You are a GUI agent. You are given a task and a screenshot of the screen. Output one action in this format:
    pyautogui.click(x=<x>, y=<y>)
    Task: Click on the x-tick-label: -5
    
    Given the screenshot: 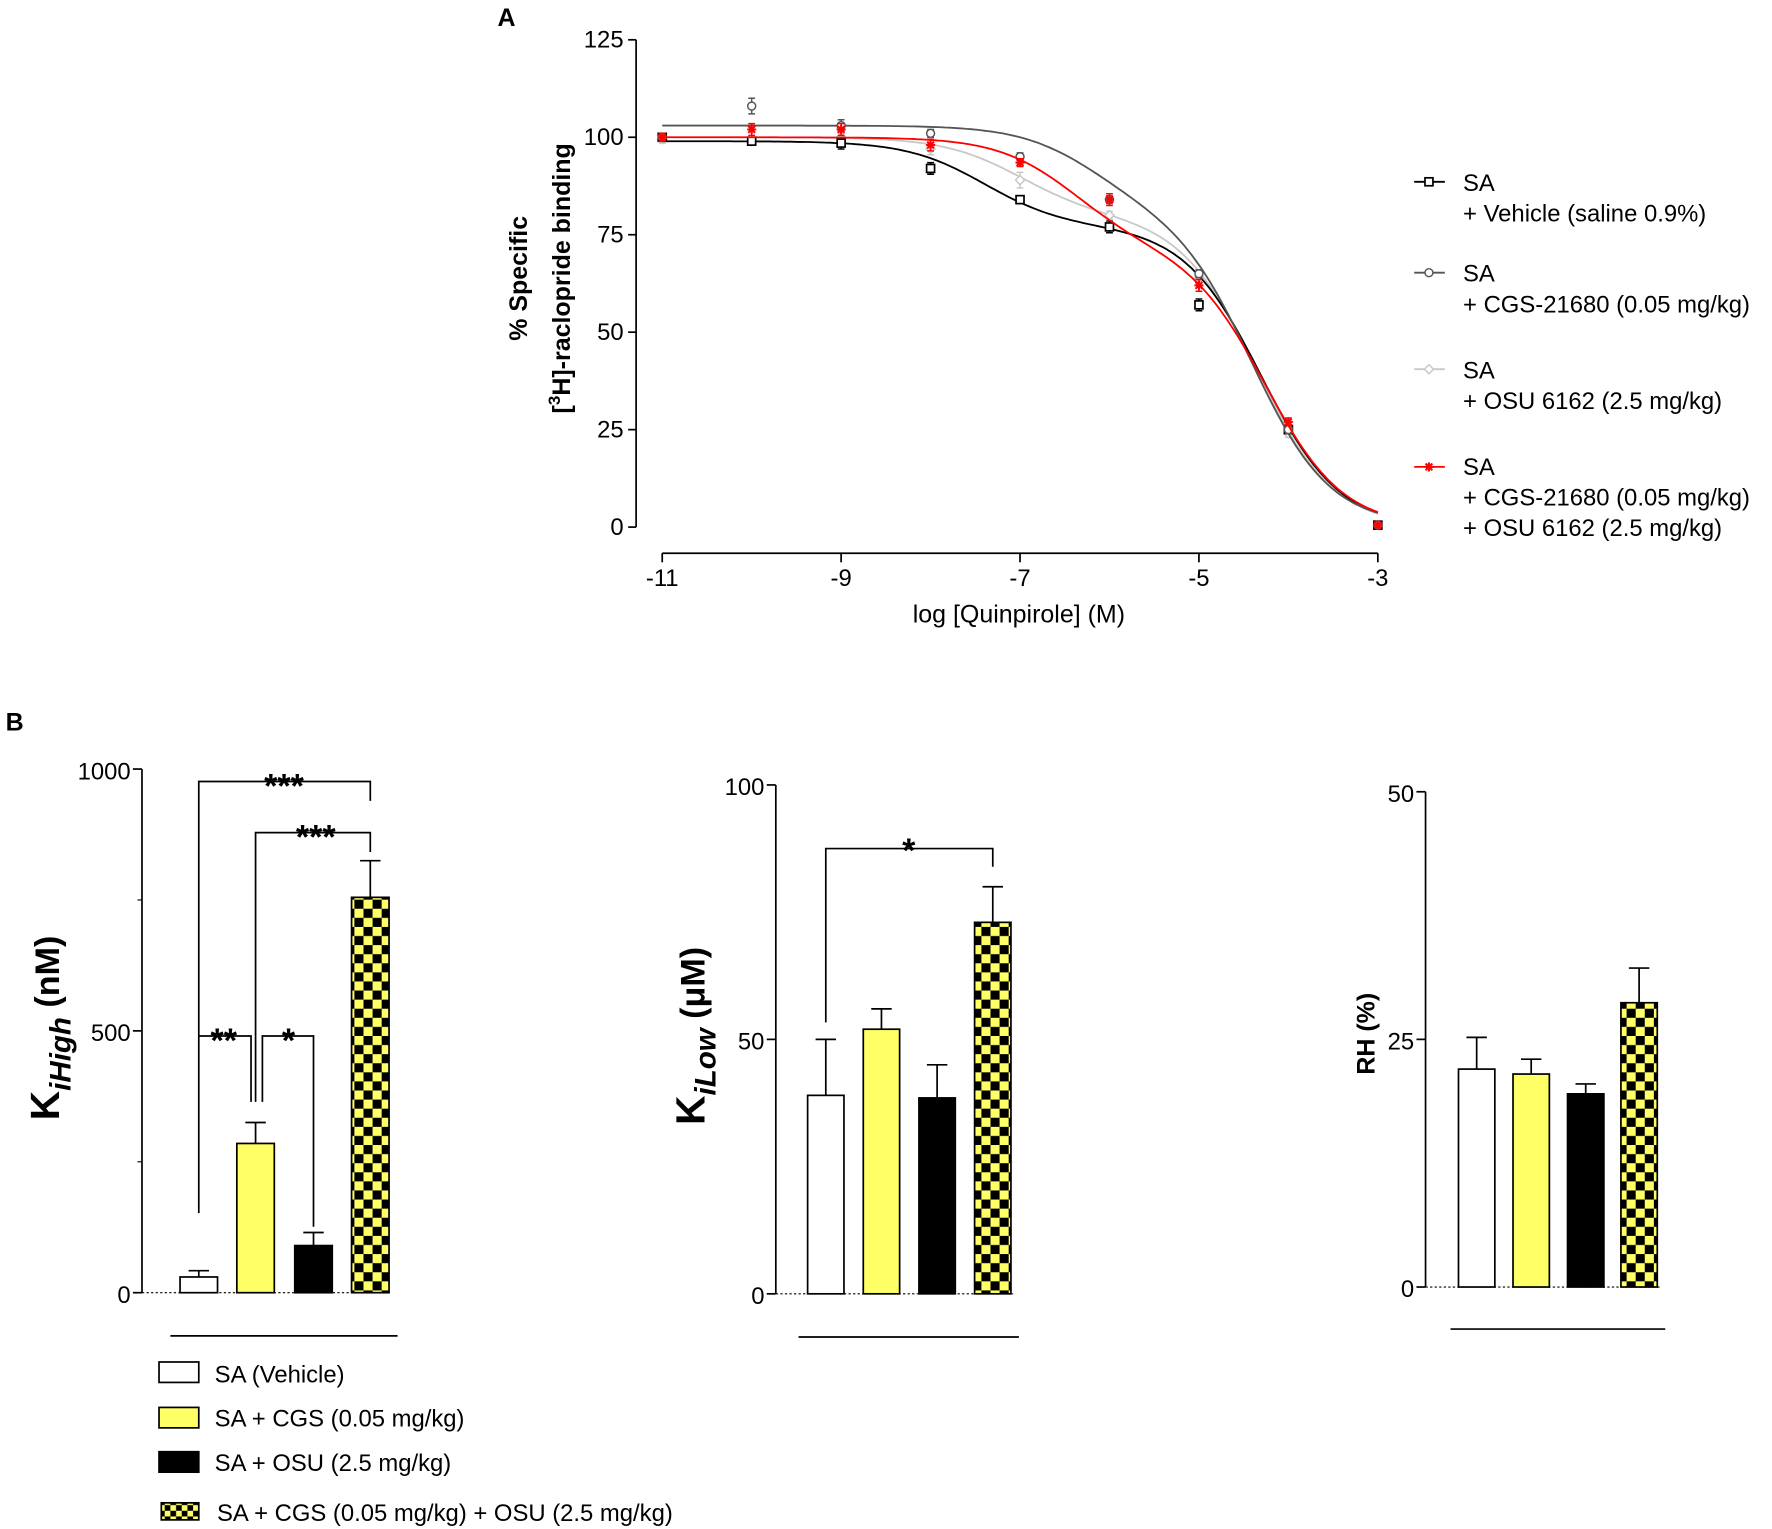 What is the action you would take?
    pyautogui.click(x=1198, y=578)
    